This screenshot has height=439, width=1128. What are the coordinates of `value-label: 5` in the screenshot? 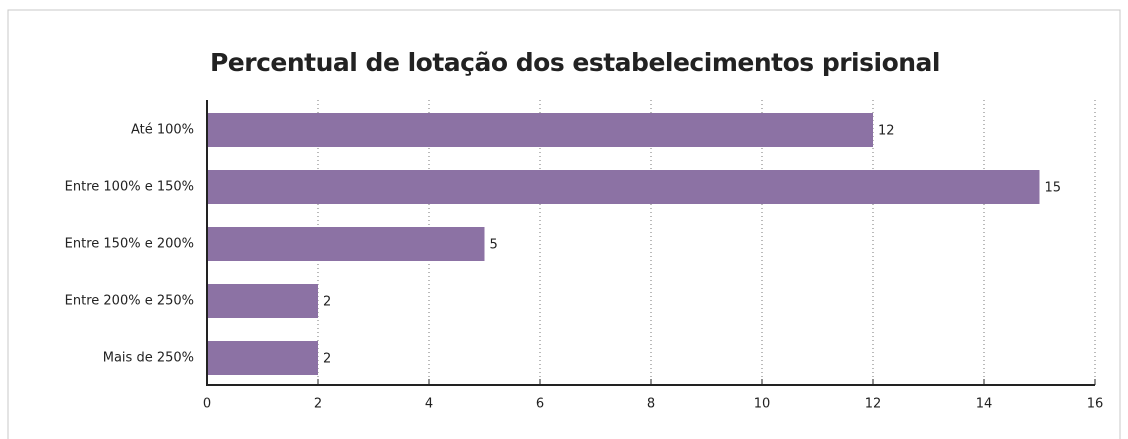 It's located at (494, 245).